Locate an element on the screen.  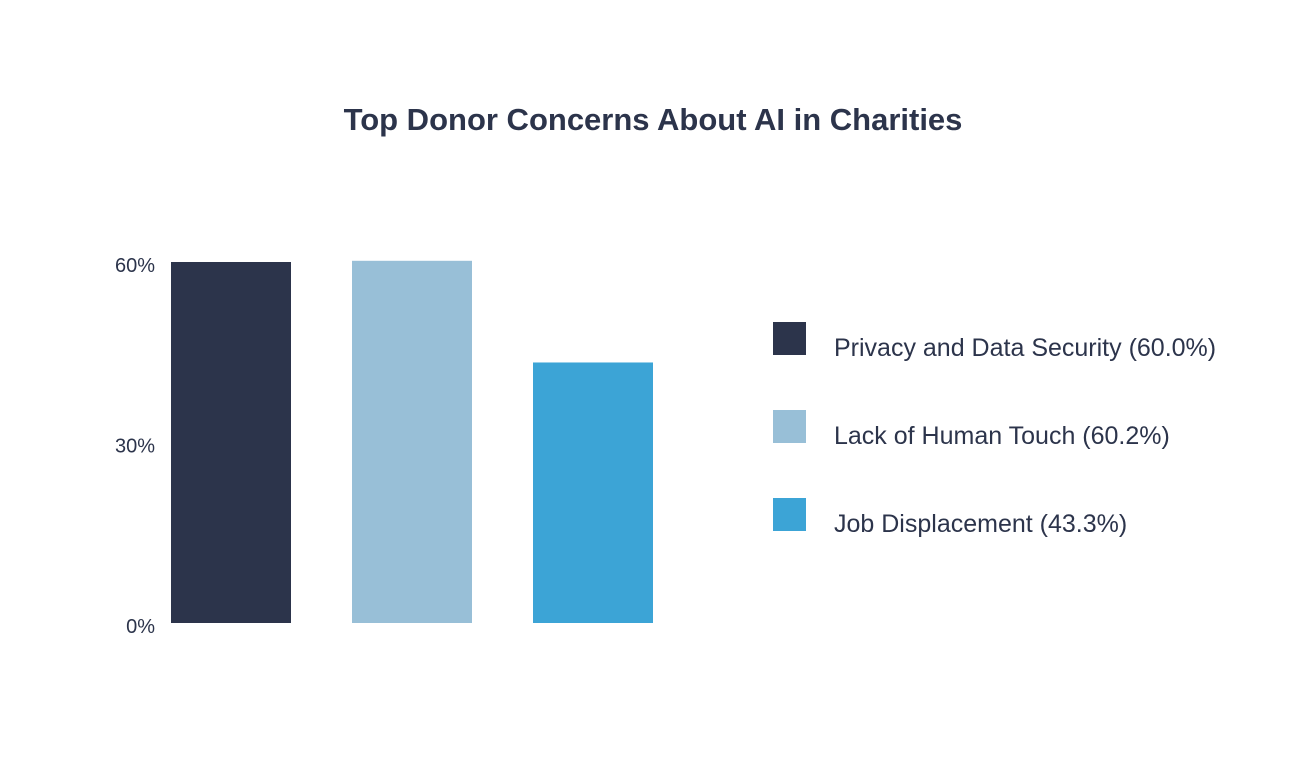
legend-label: Job Displacement (43.3%) is located at coordinates (980, 524).